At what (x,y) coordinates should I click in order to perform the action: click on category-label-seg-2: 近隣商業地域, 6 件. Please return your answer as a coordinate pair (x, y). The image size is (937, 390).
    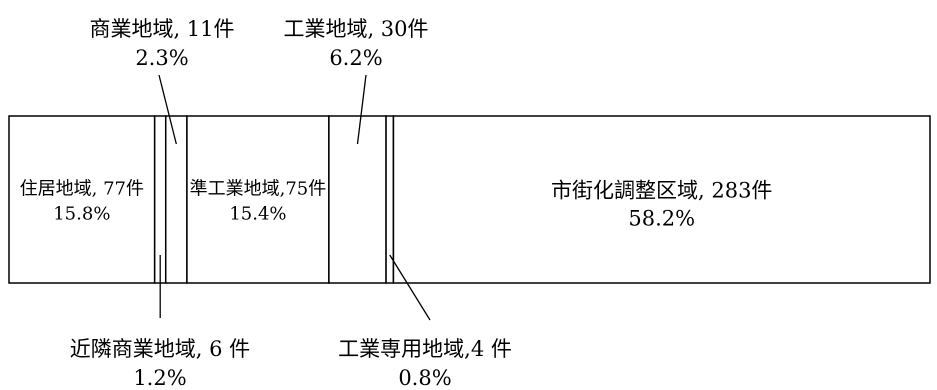
    Looking at the image, I should click on (160, 349).